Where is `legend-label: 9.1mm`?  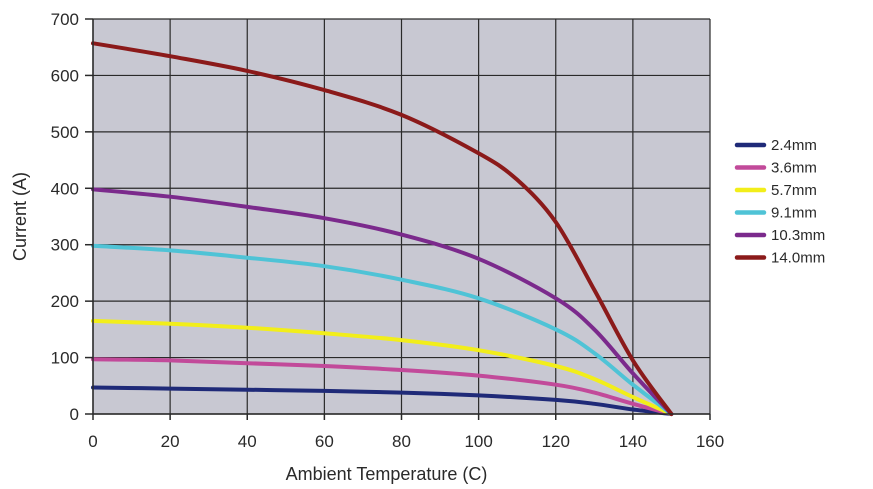 legend-label: 9.1mm is located at coordinates (794, 213).